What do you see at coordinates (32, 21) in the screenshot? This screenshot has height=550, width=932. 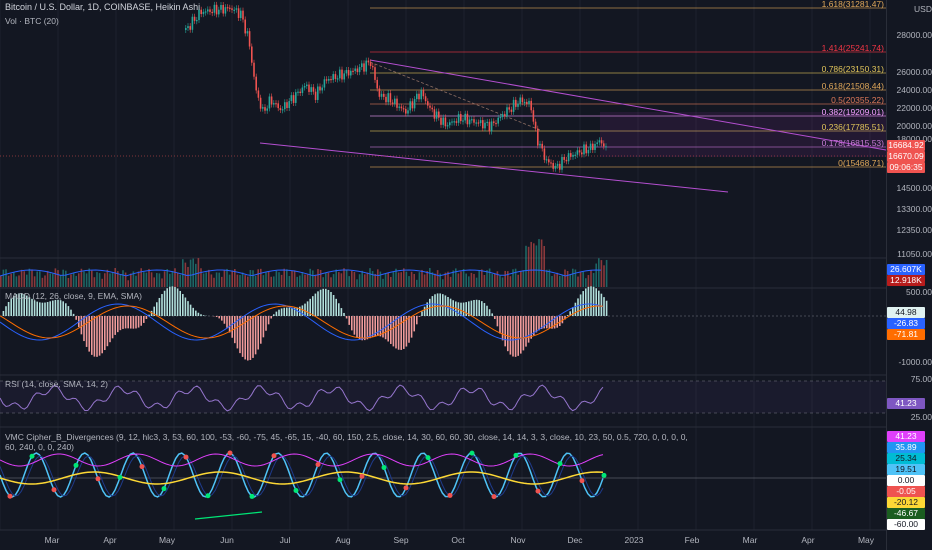 I see `volume-legend: Vol · BTC (20)` at bounding box center [32, 21].